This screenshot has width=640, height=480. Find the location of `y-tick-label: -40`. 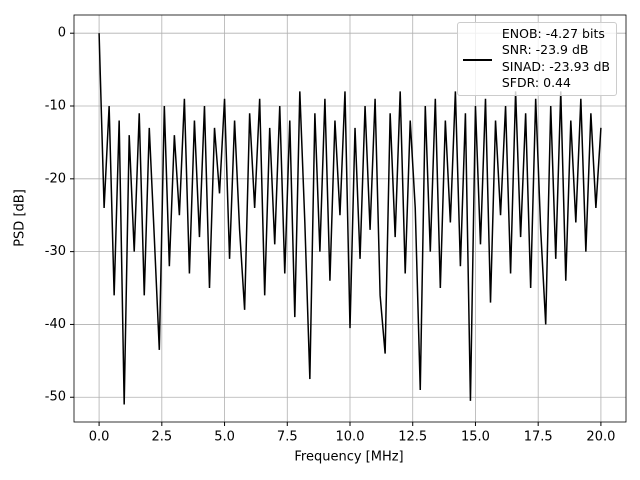

y-tick-label: -40 is located at coordinates (55, 324).